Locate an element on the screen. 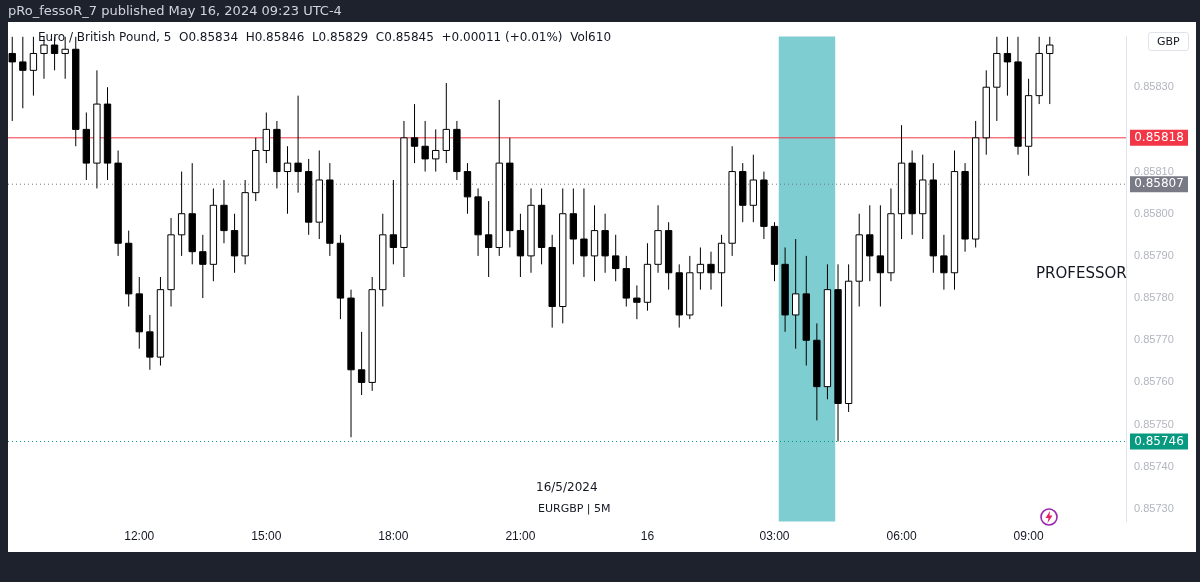  x-tick-label: 06:00 is located at coordinates (901, 536).